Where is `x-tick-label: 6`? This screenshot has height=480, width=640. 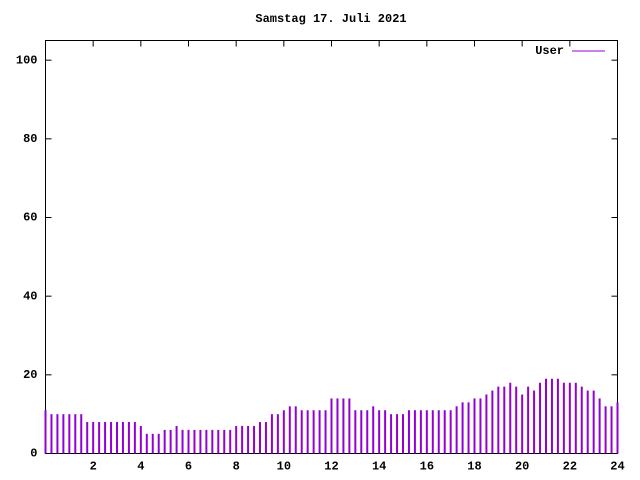
x-tick-label: 6 is located at coordinates (188, 467).